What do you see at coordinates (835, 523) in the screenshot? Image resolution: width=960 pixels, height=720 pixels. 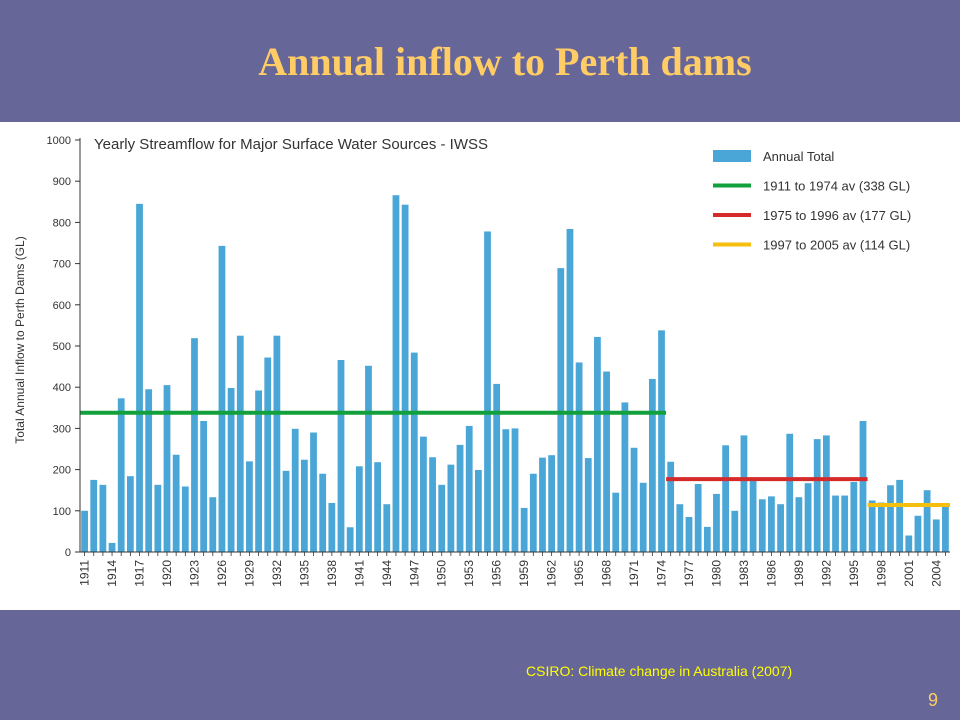 I see `bar-1993` at bounding box center [835, 523].